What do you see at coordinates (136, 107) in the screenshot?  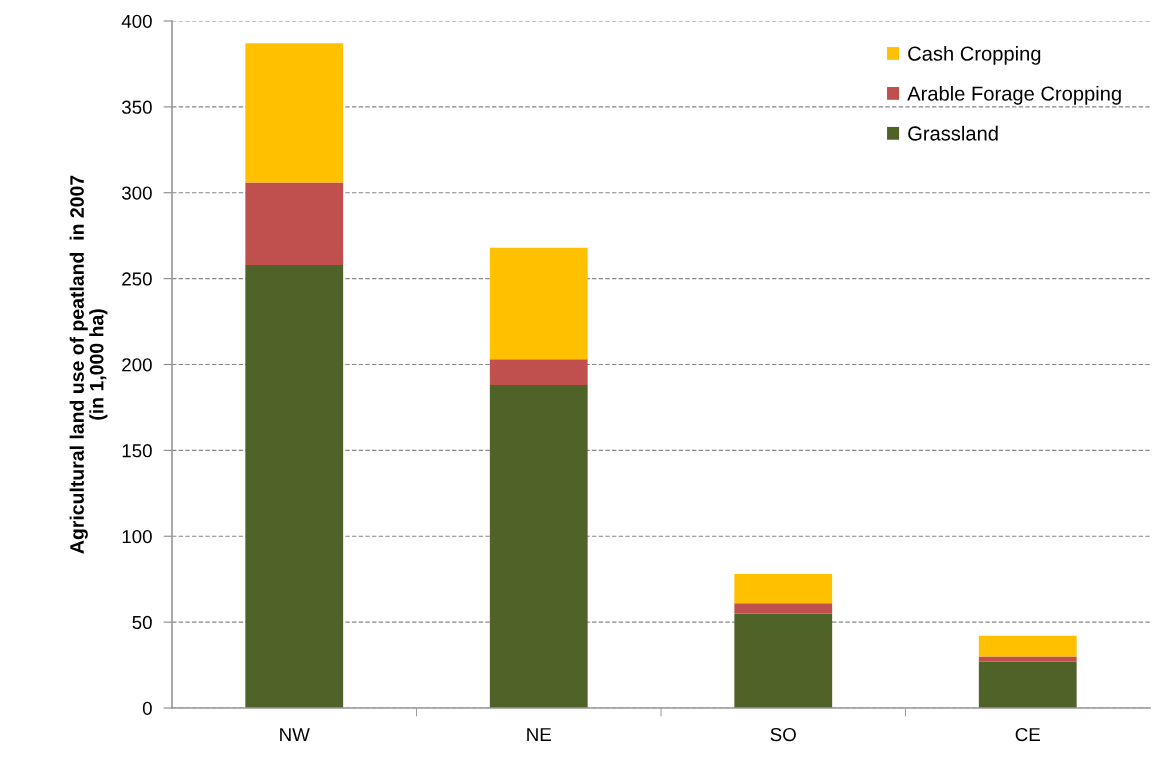 I see `y-tick-label: 350` at bounding box center [136, 107].